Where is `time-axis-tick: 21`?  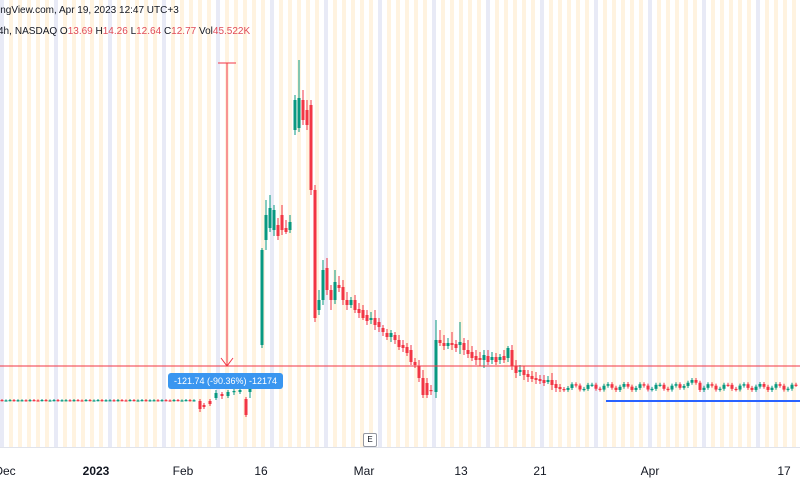
time-axis-tick: 21 is located at coordinates (540, 471).